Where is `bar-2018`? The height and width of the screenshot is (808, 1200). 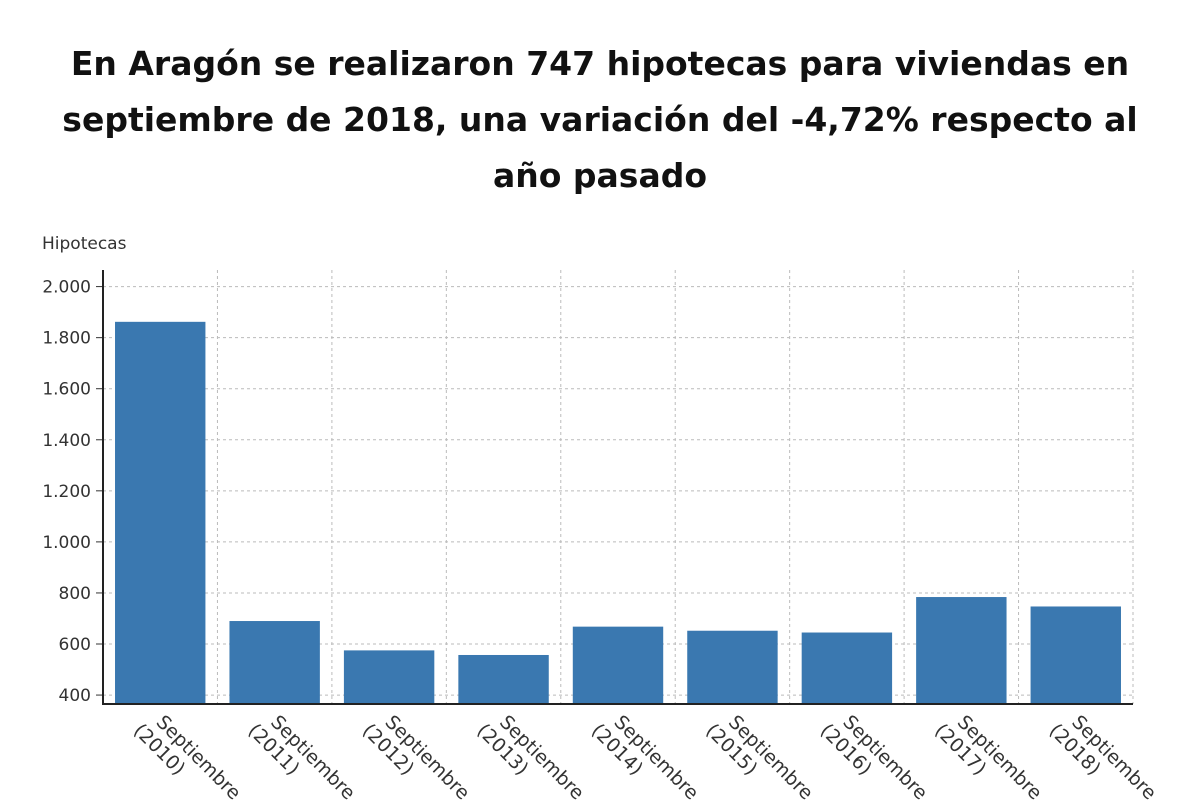
bar-2018 is located at coordinates (1075, 655).